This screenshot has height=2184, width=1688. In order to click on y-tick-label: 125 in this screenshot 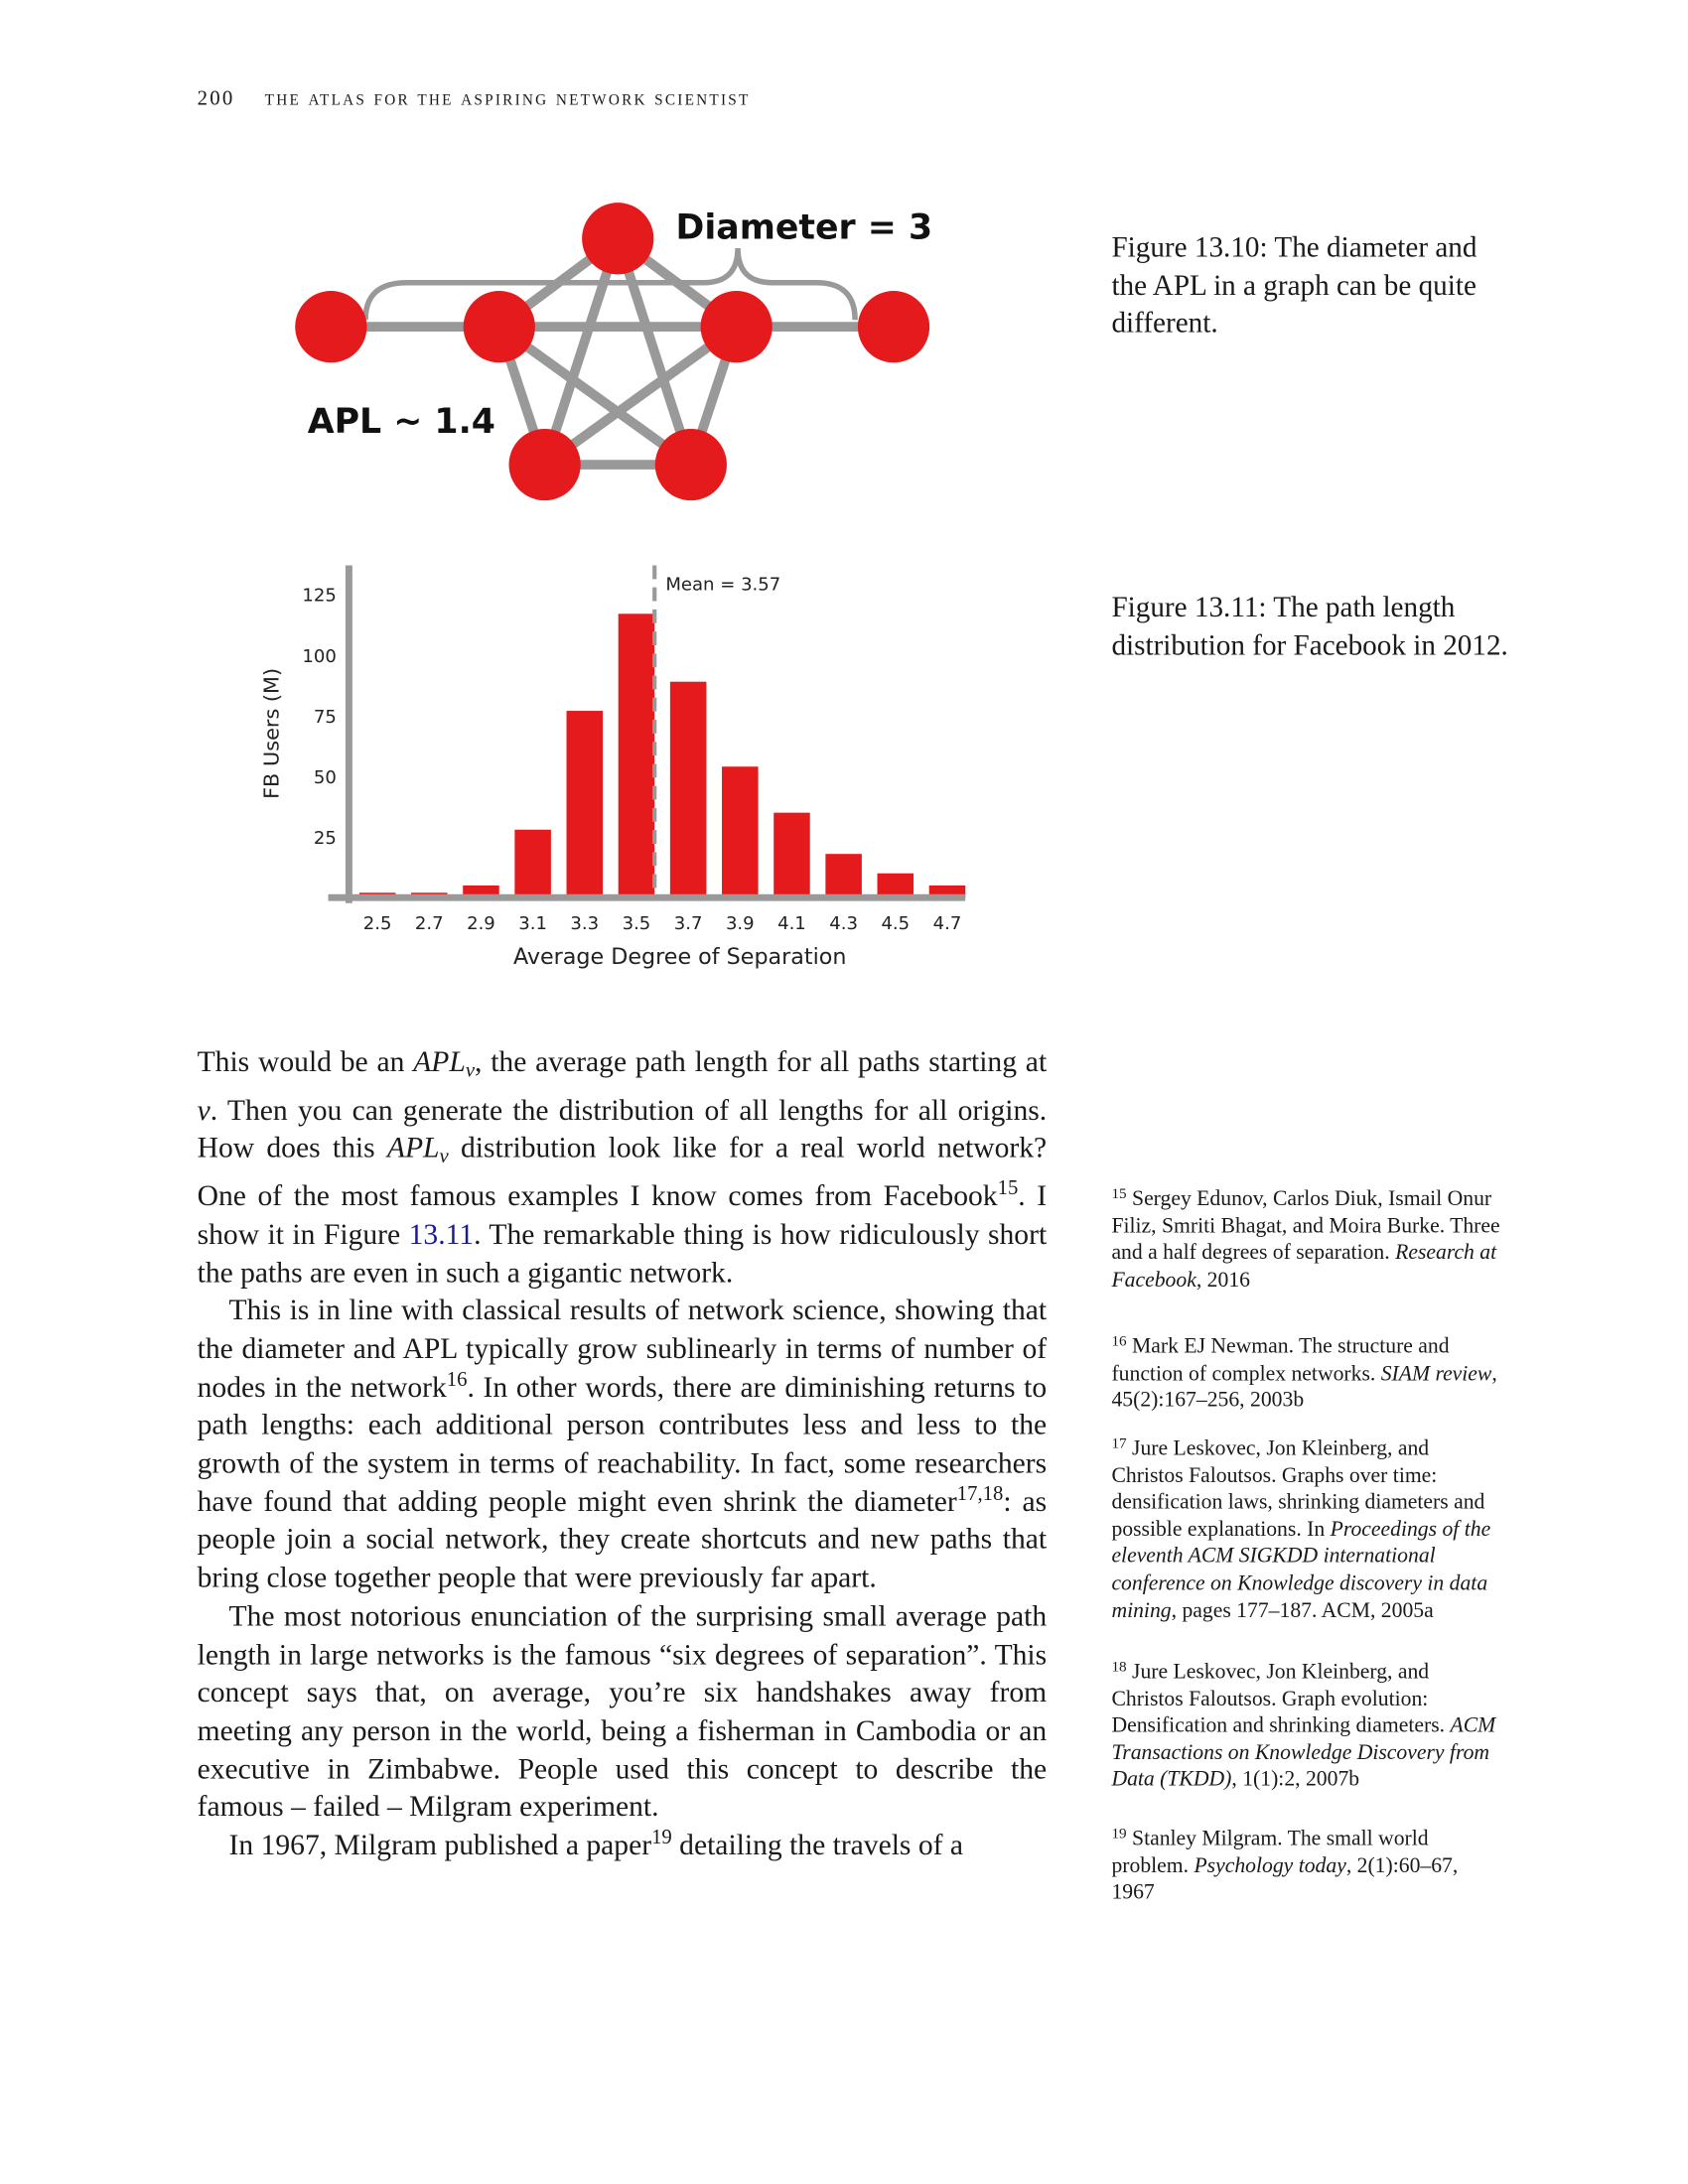, I will do `click(319, 596)`.